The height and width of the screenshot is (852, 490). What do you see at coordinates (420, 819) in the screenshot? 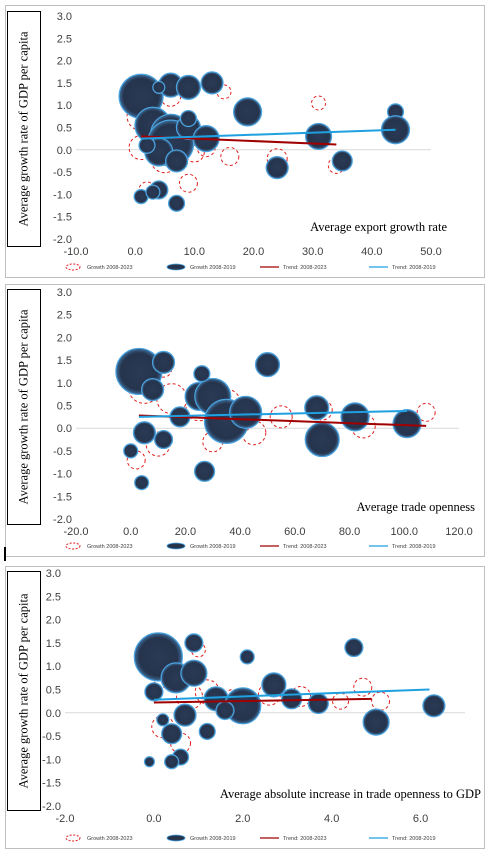
I see `x-tick-label: 6.0` at bounding box center [420, 819].